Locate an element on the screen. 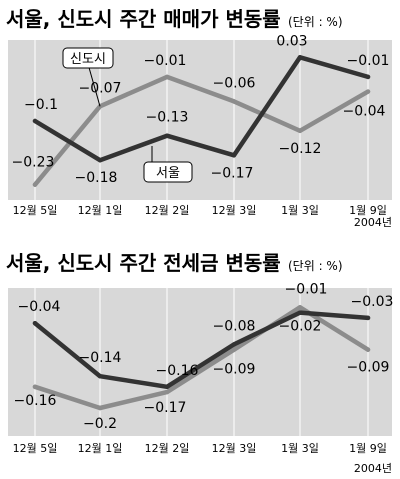 This screenshot has height=479, width=400. chart-title: 서울, 신도시 주간 매매가 변동률 is located at coordinates (143, 19).